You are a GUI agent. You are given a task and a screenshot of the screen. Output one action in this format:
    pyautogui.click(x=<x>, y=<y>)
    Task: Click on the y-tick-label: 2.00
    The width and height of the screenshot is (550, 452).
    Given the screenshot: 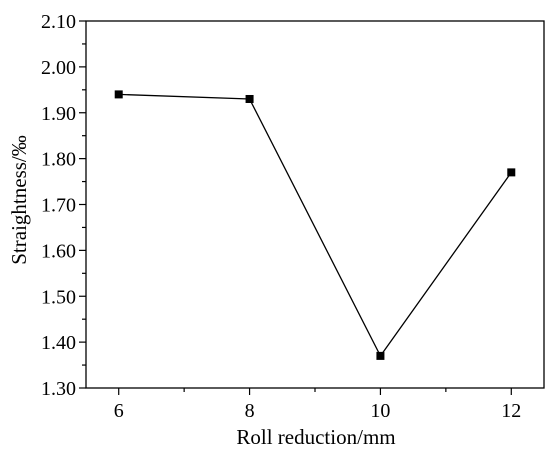 What is the action you would take?
    pyautogui.click(x=58, y=68)
    